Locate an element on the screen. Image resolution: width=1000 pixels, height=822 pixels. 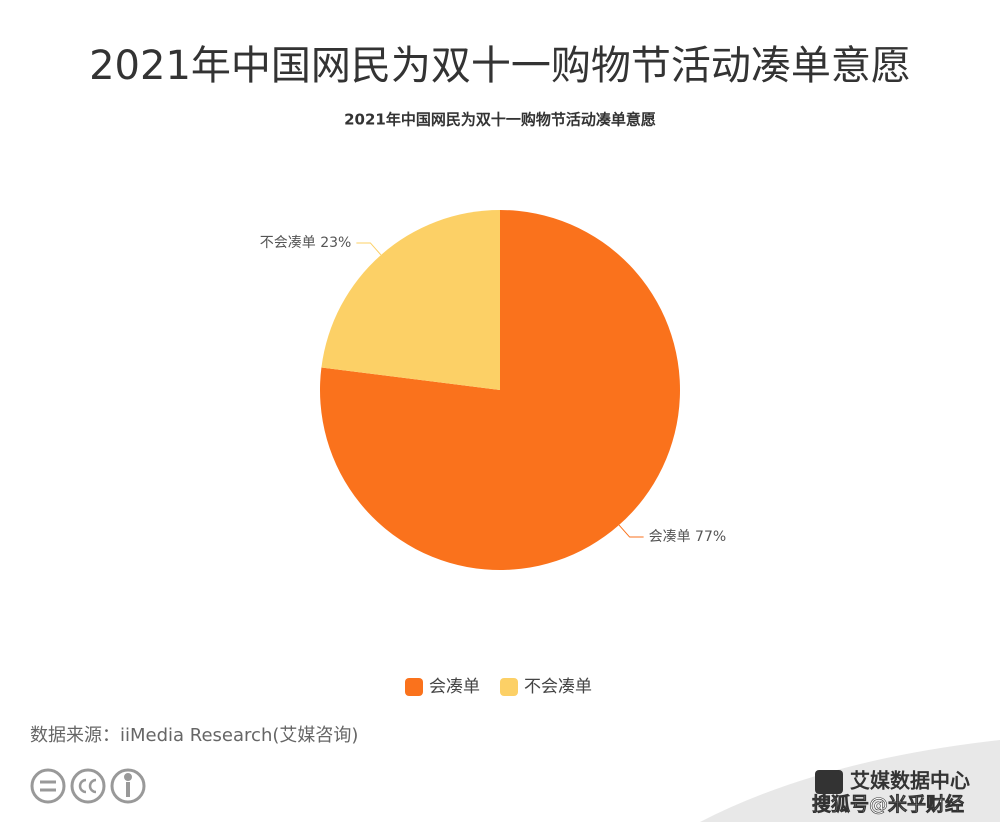
legend-label: 不会凑单 is located at coordinates (558, 687).